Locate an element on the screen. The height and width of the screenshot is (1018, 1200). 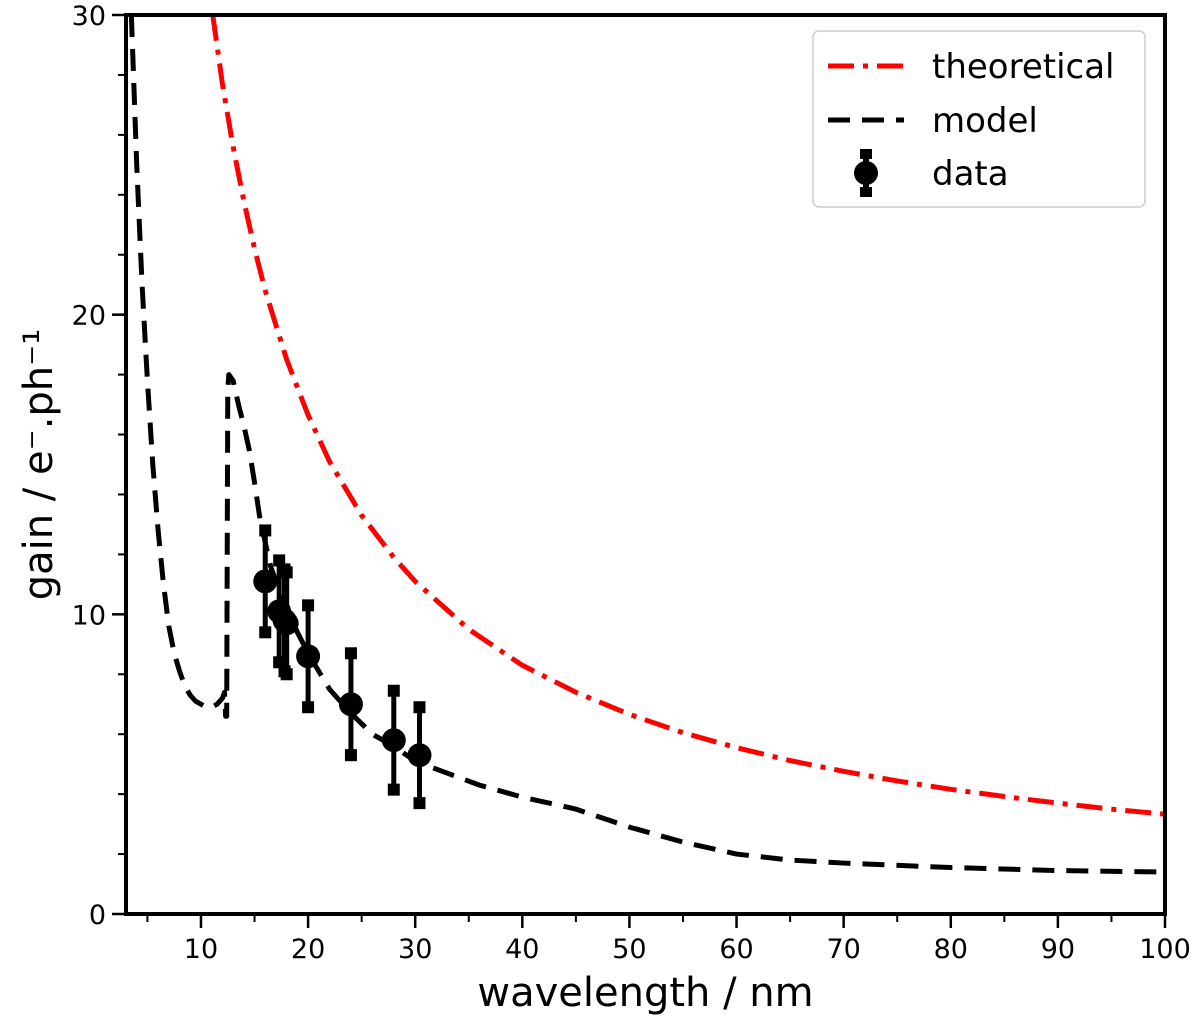
legend-box is located at coordinates (979, 119).